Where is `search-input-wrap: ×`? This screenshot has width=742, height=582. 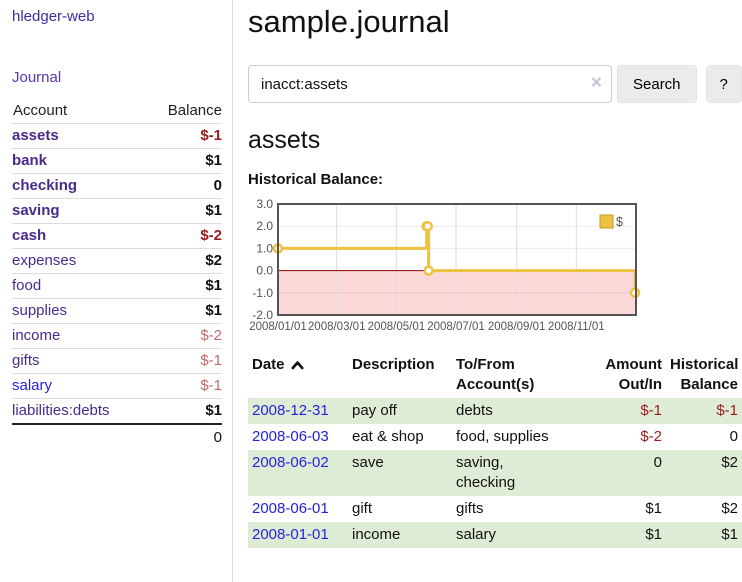
search-input-wrap: × is located at coordinates (430, 84).